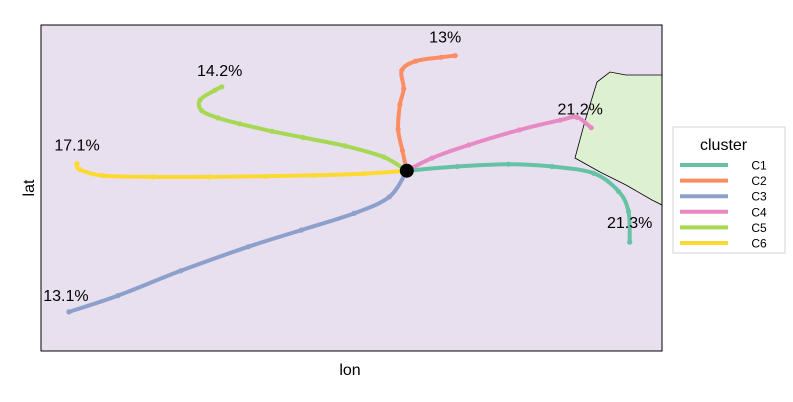 This screenshot has width=793, height=402. What do you see at coordinates (29, 187) in the screenshot?
I see `y-axis-title: lat` at bounding box center [29, 187].